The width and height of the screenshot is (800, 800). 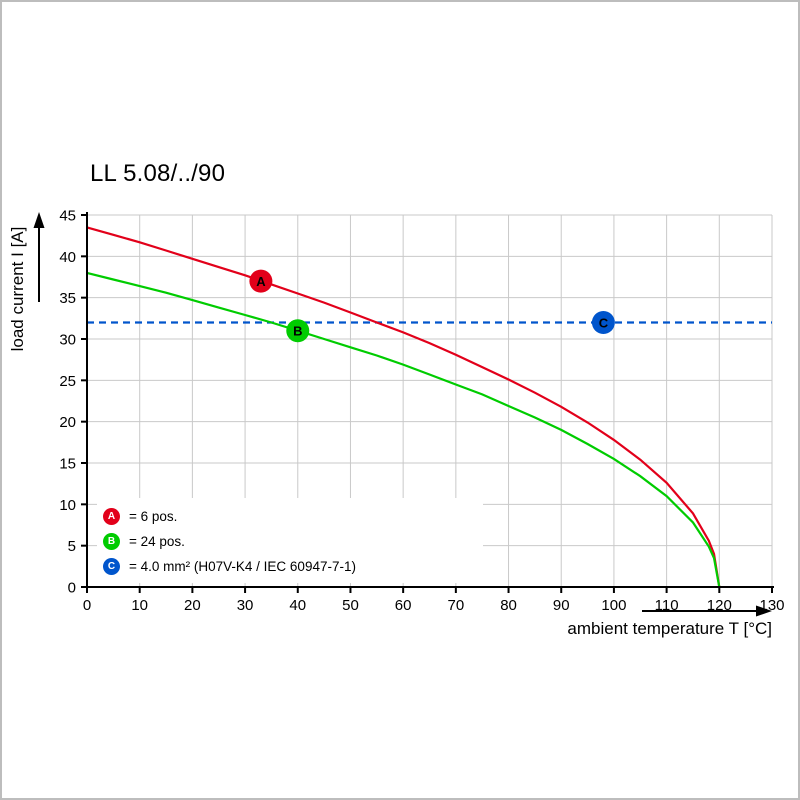 What do you see at coordinates (719, 605) in the screenshot?
I see `x-tick-label: 120` at bounding box center [719, 605].